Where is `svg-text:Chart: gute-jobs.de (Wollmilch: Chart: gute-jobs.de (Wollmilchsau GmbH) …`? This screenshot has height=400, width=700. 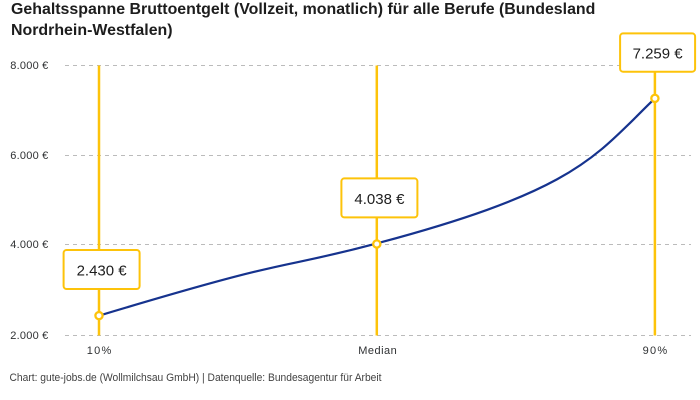
svg-text:Chart: gute-jobs.de (Wollmilch: Chart: gute-jobs.de (Wollmilchsau GmbH) … is located at coordinates (196, 378).